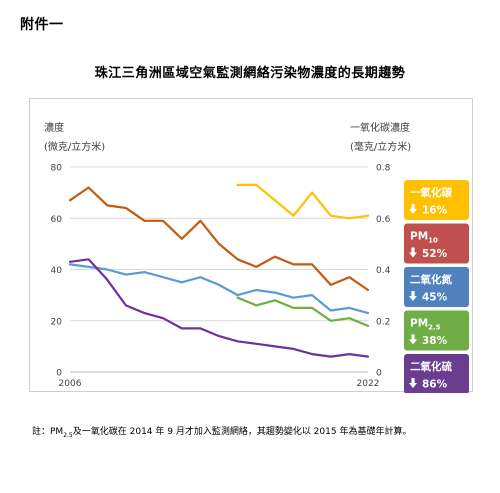 This screenshot has height=493, width=500. I want to click on legend-item: PM10 52%, so click(436, 243).